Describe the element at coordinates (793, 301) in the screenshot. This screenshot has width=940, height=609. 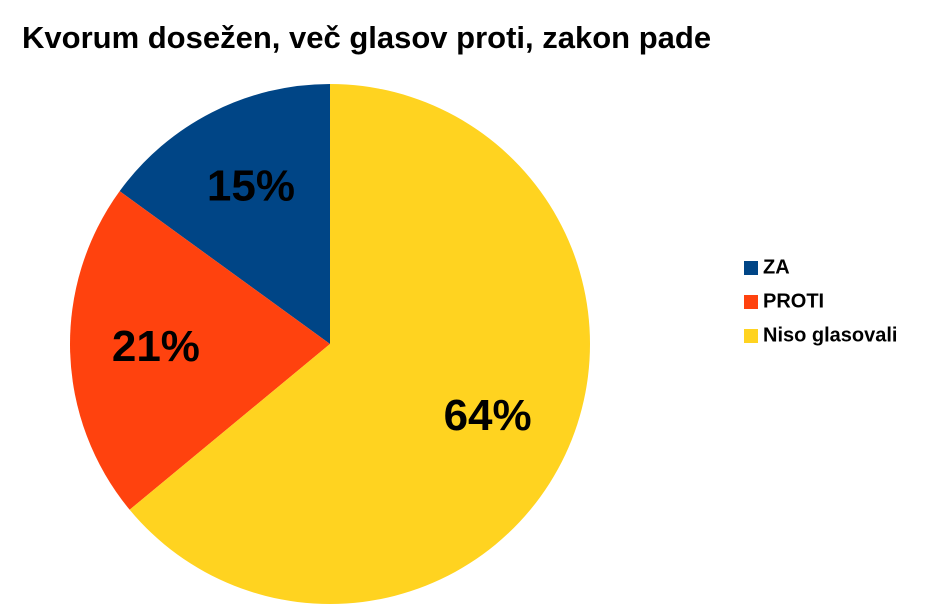
I see `legend-label: PROTI` at that location.